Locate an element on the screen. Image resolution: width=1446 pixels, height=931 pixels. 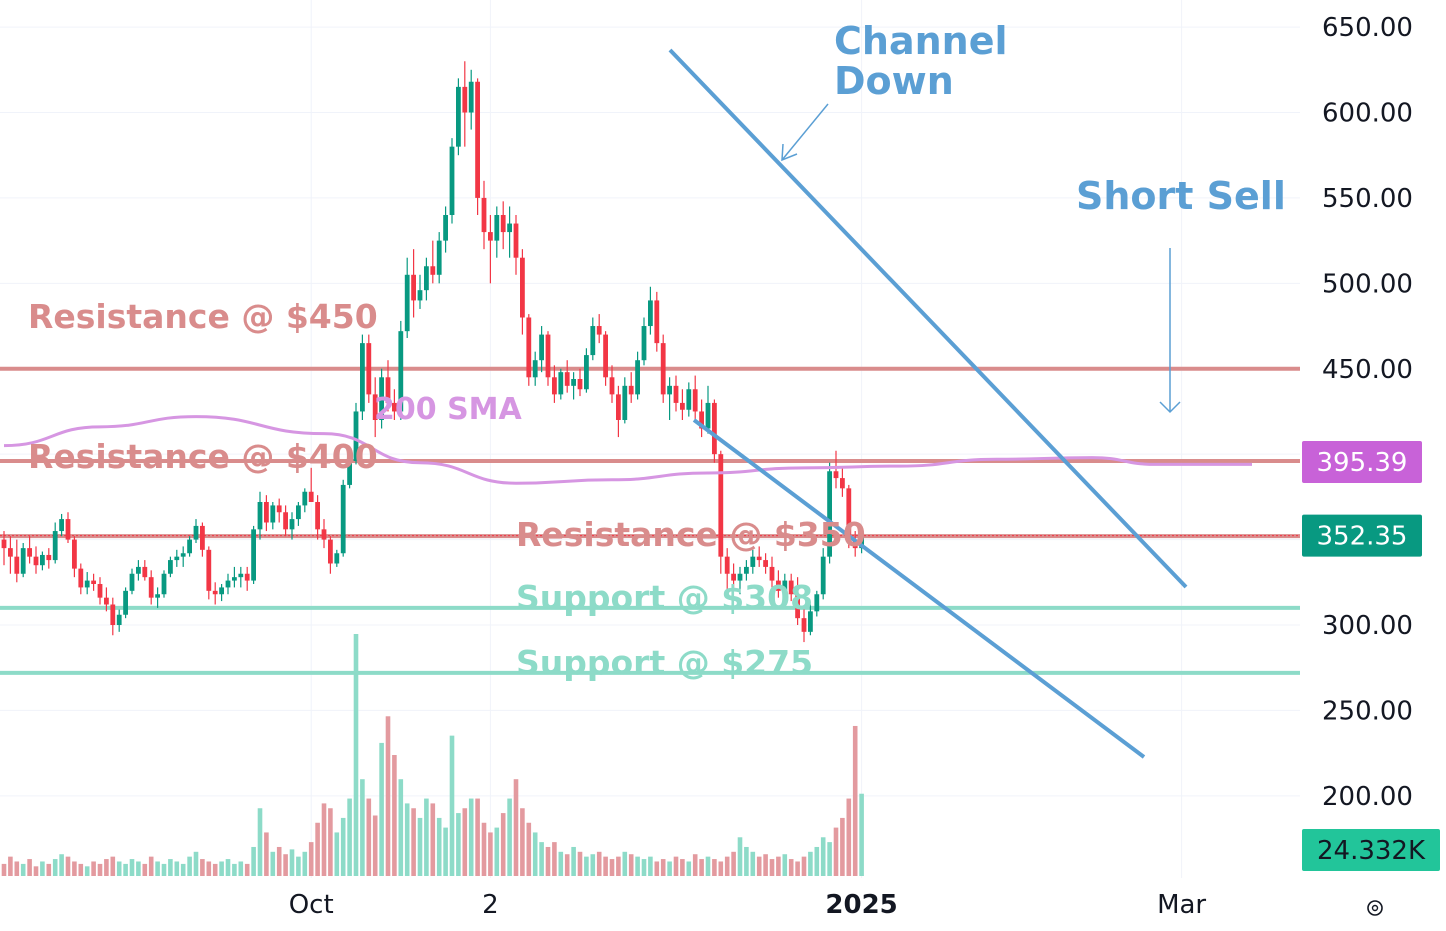
time-tick-label: Oct is located at coordinates (311, 905).